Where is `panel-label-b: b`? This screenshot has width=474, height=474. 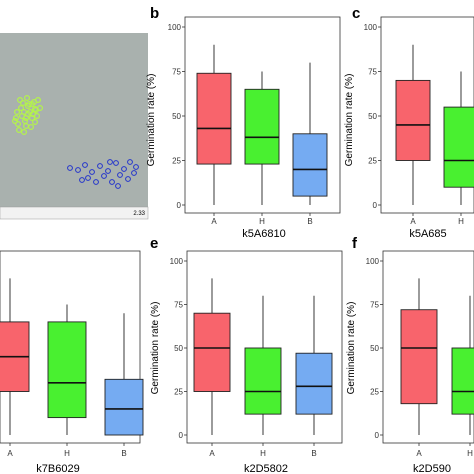 panel-label-b: b is located at coordinates (154, 13).